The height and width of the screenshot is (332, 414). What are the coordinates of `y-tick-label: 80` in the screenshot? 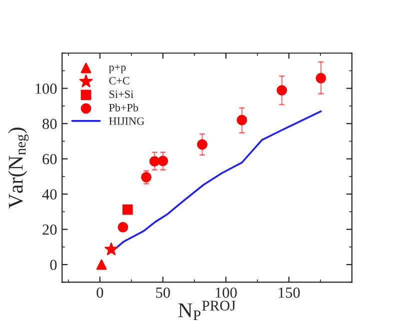 It's located at (49, 124).